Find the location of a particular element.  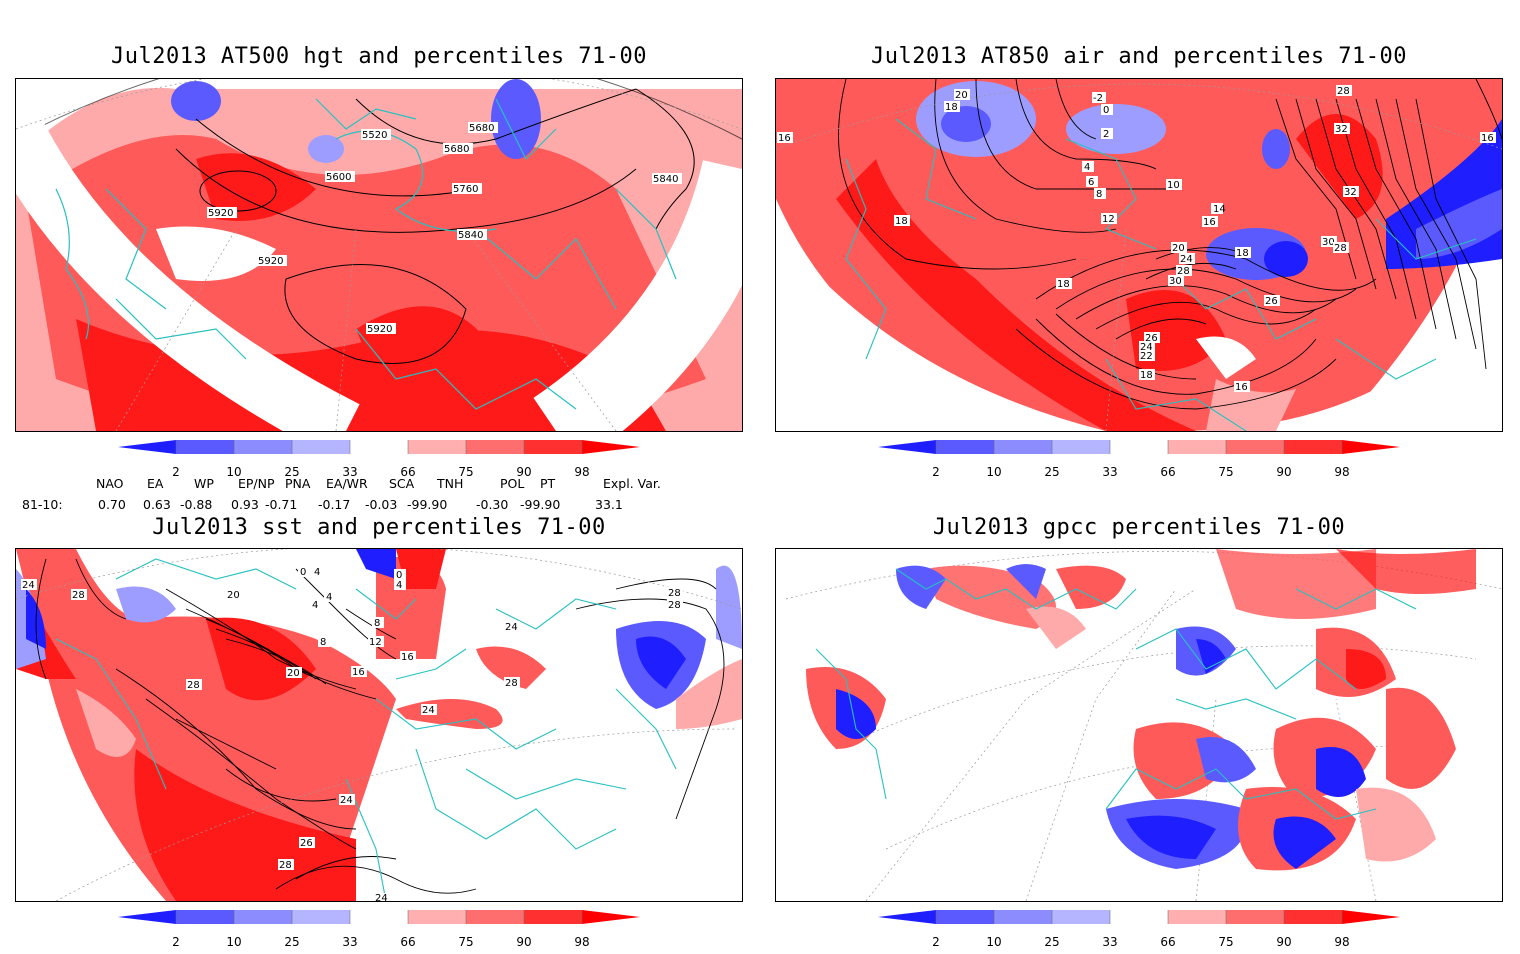

contour-label: 0 is located at coordinates (399, 575).